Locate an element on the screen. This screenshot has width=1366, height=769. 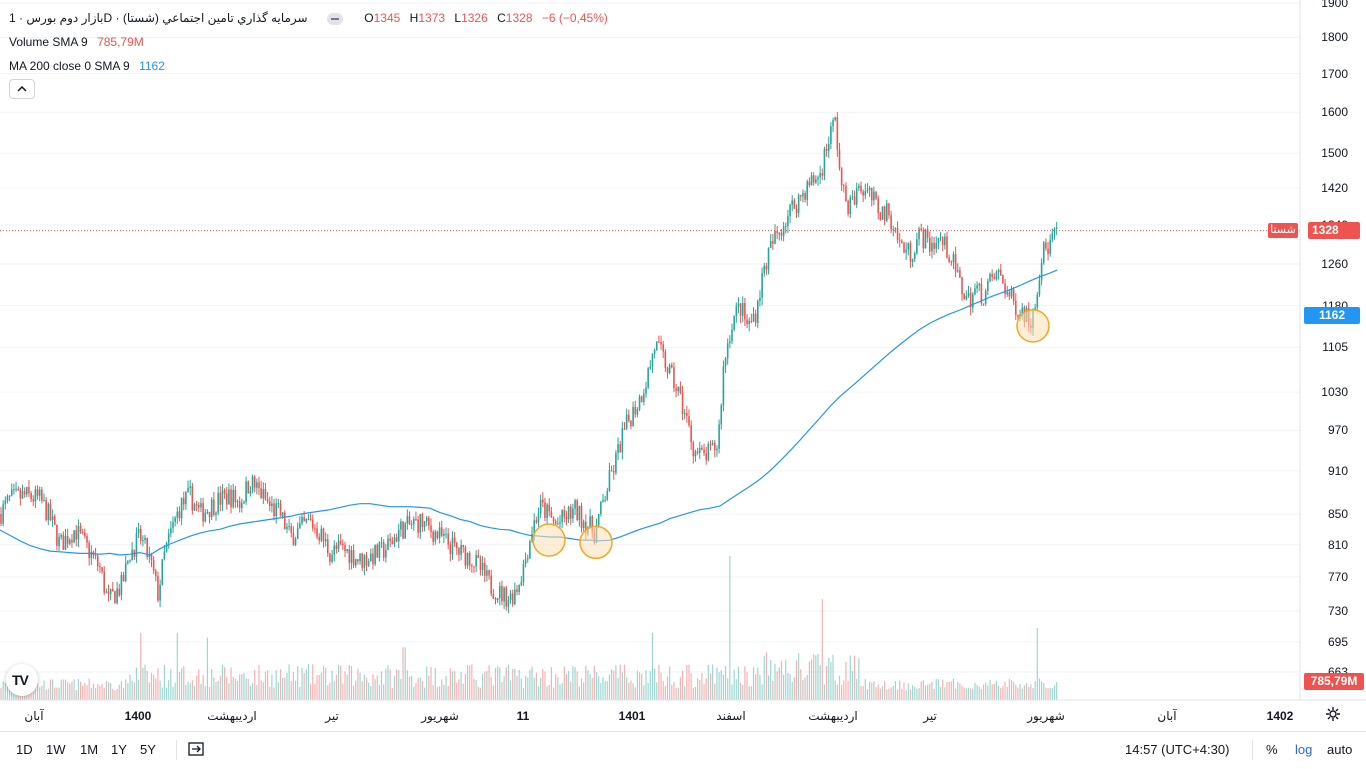
tradingview-logo-icon: TV is located at coordinates (22, 680).